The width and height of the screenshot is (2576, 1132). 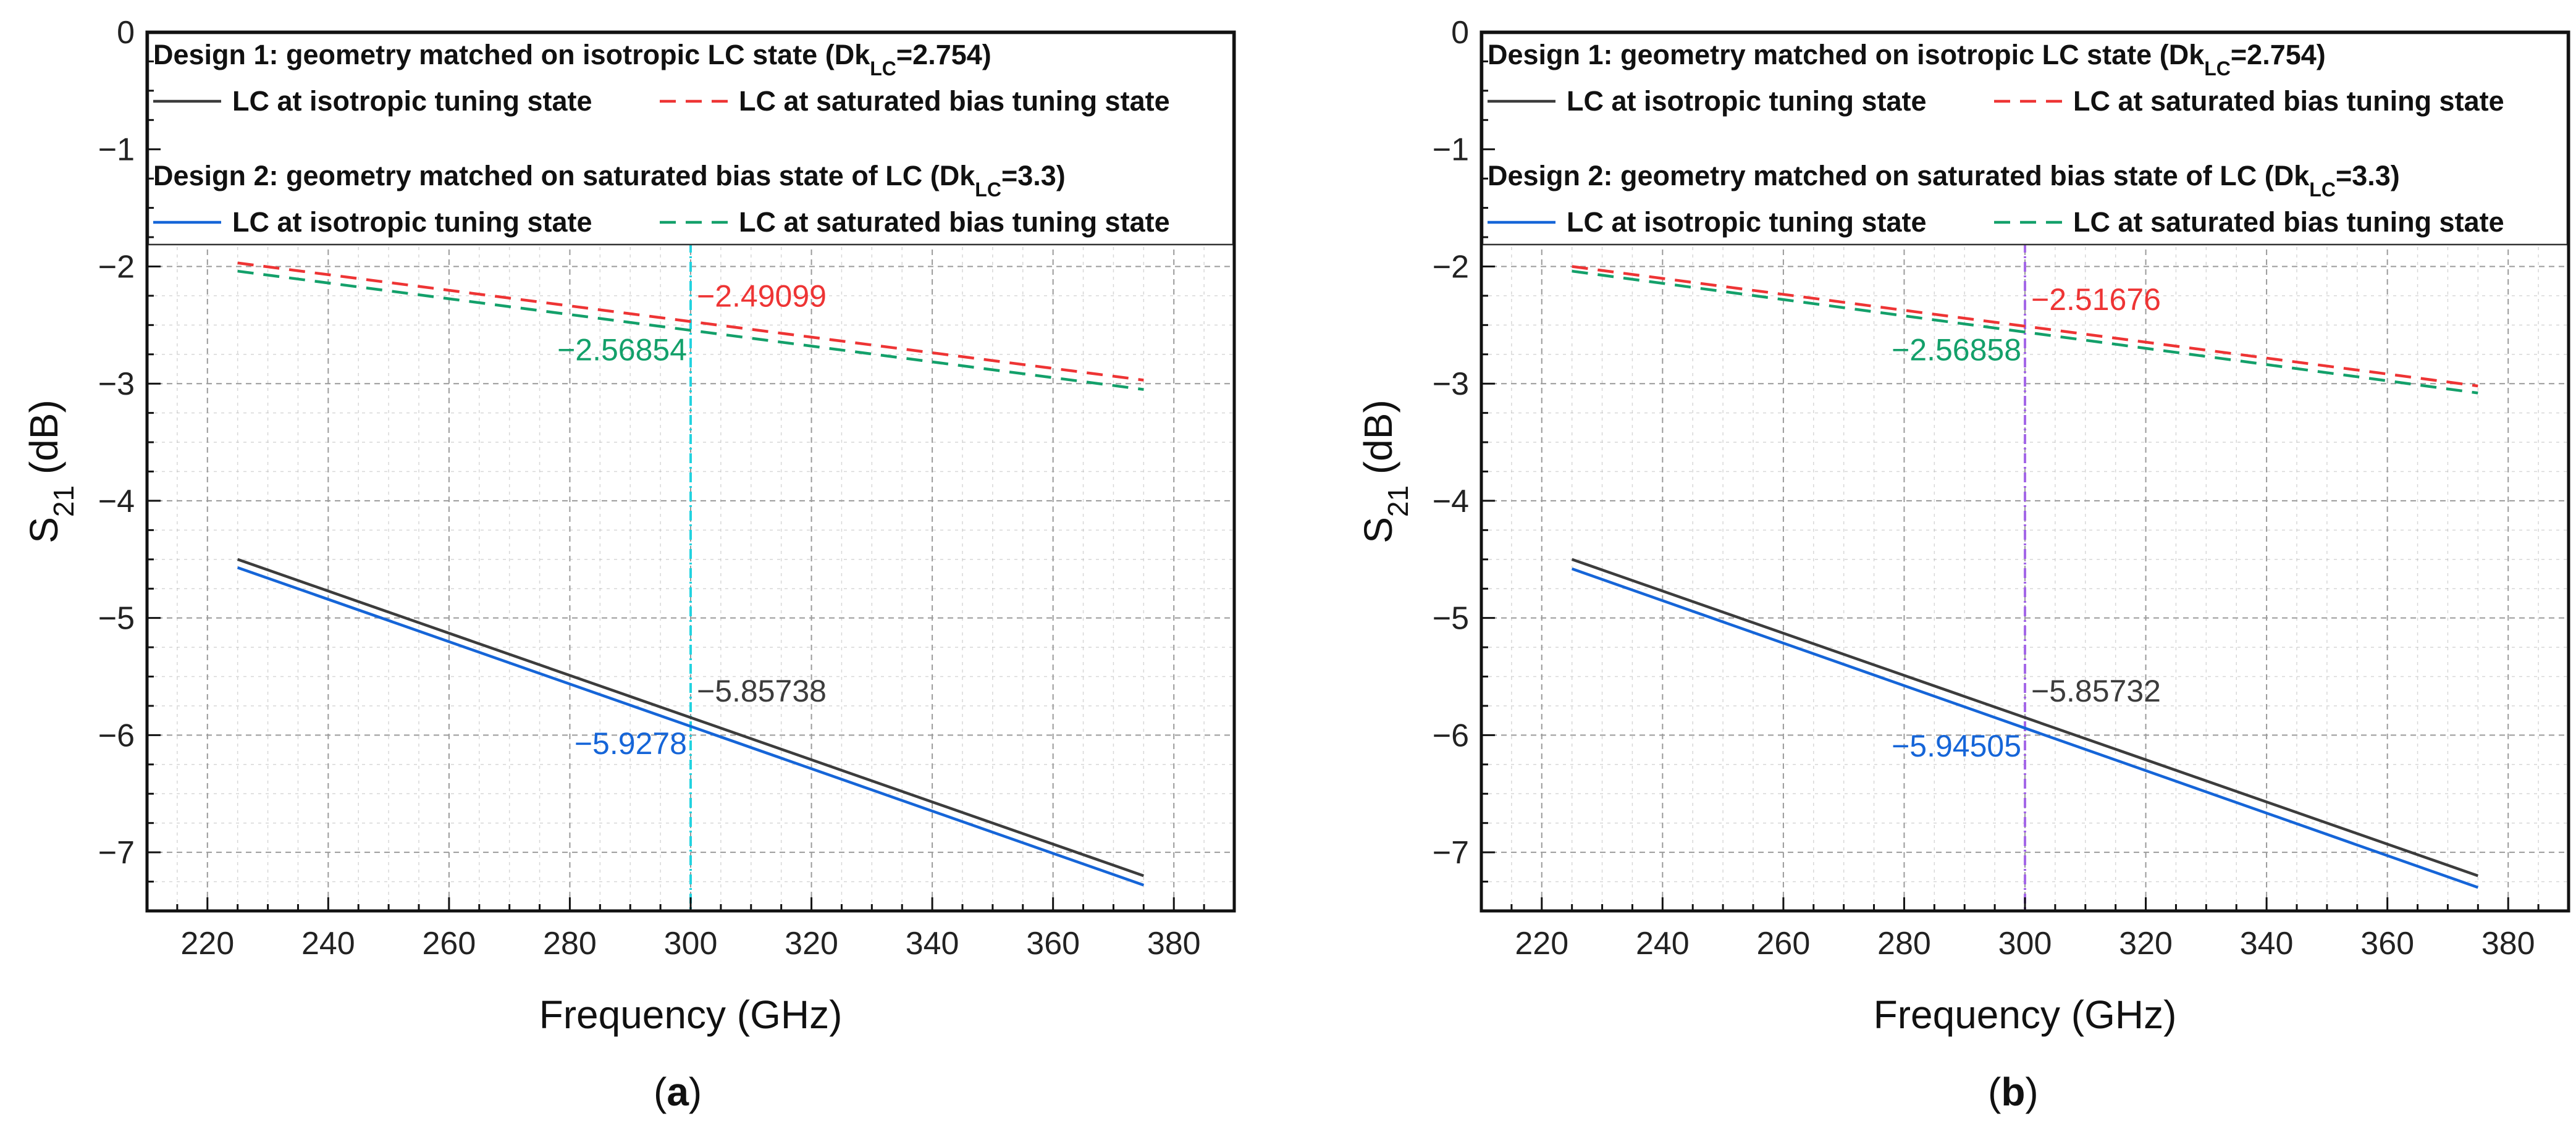 What do you see at coordinates (762, 296) in the screenshot?
I see `data-label-1: −2.49099` at bounding box center [762, 296].